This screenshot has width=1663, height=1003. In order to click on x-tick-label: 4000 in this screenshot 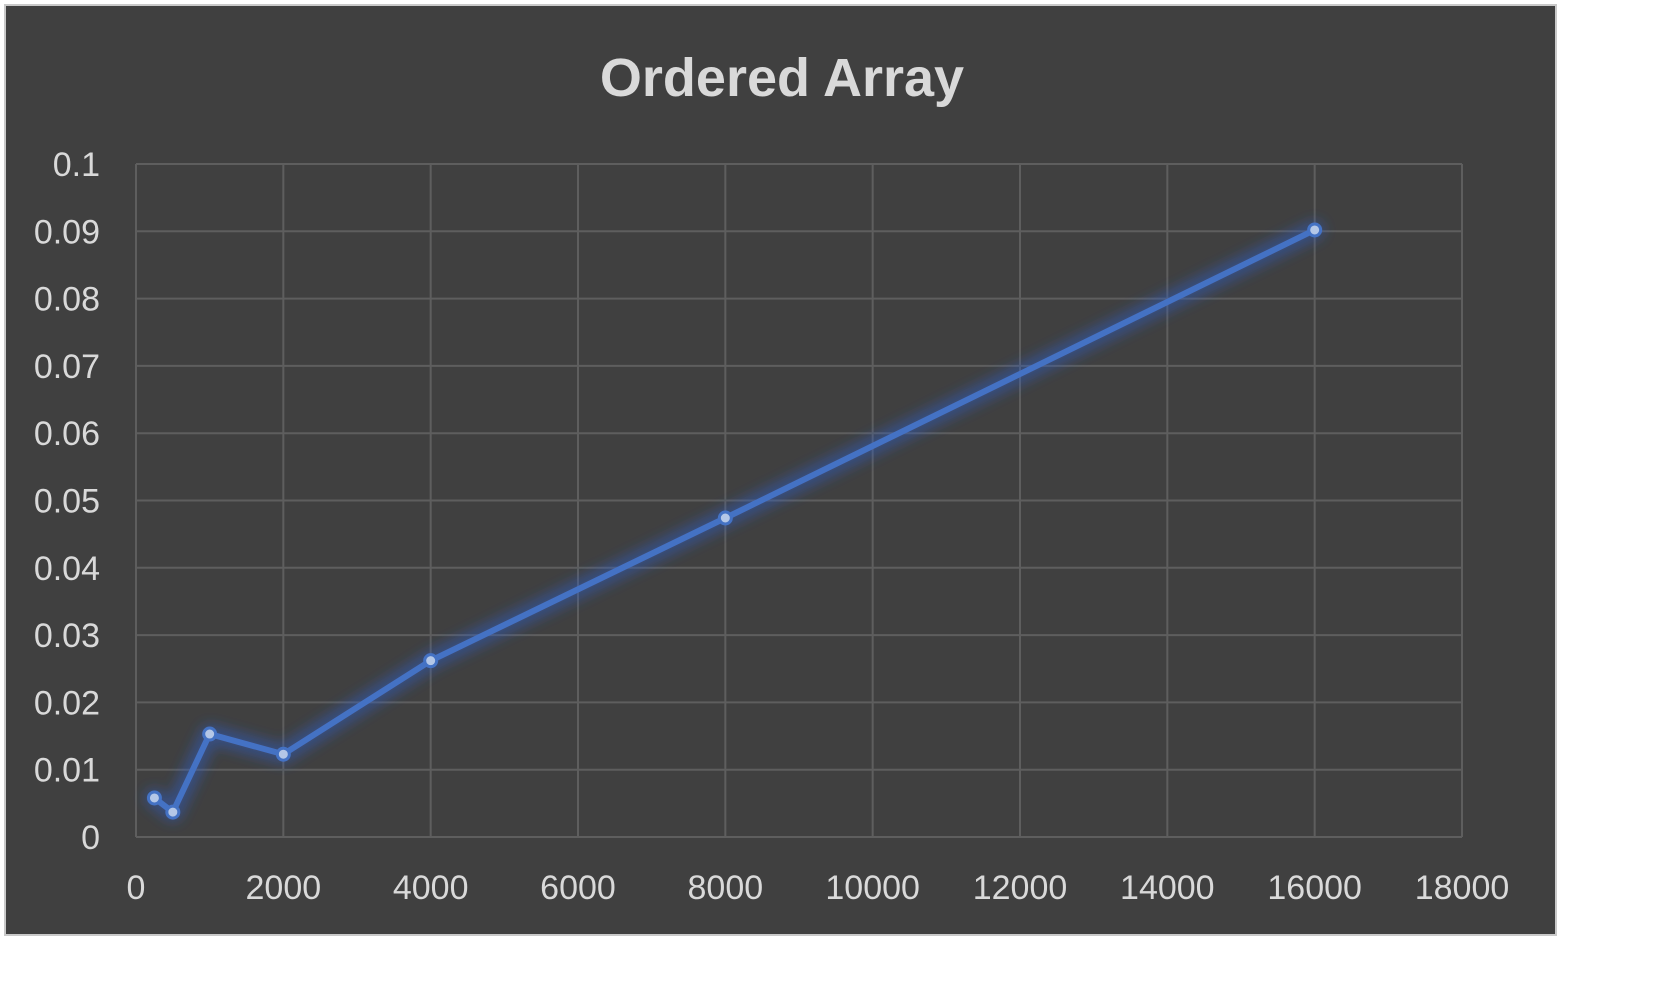, I will do `click(431, 888)`.